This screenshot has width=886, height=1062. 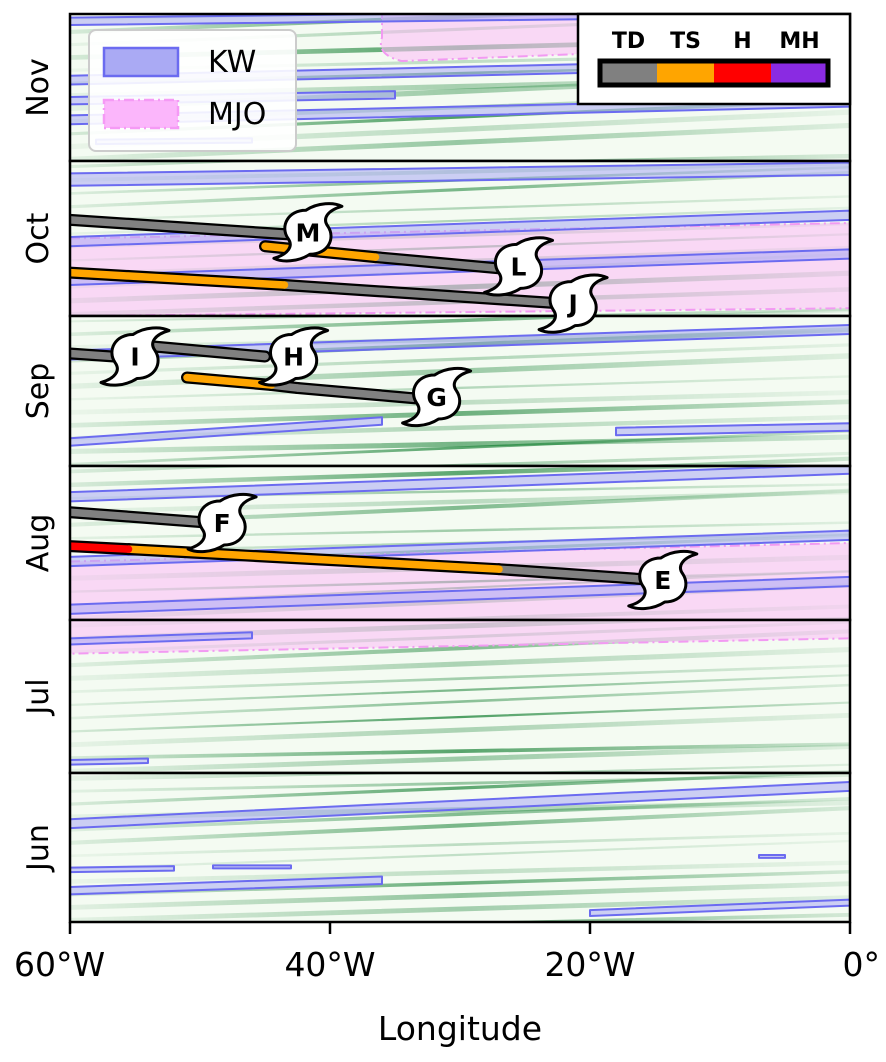 What do you see at coordinates (799, 41) in the screenshot?
I see `intensity-label-mh: MH` at bounding box center [799, 41].